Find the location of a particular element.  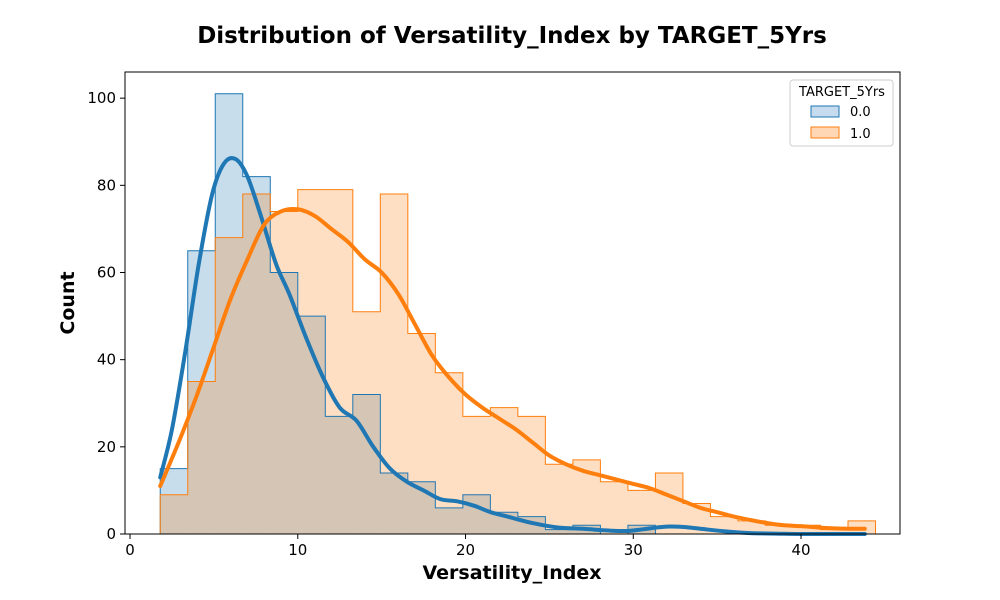

y-tick-label: 0 is located at coordinates (111, 534).